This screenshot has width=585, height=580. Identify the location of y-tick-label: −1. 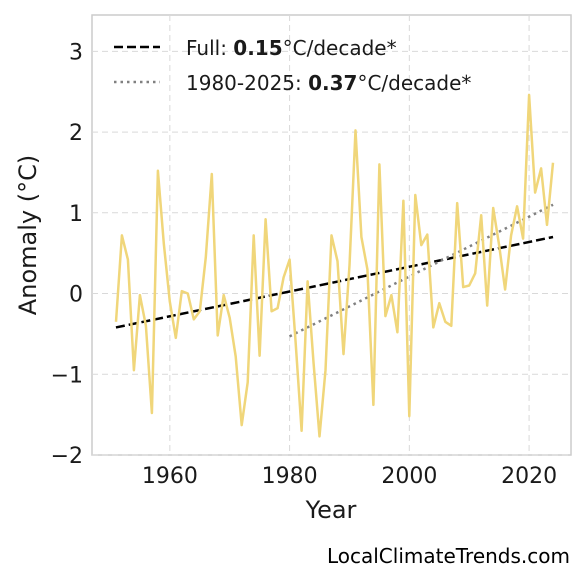
(67, 375).